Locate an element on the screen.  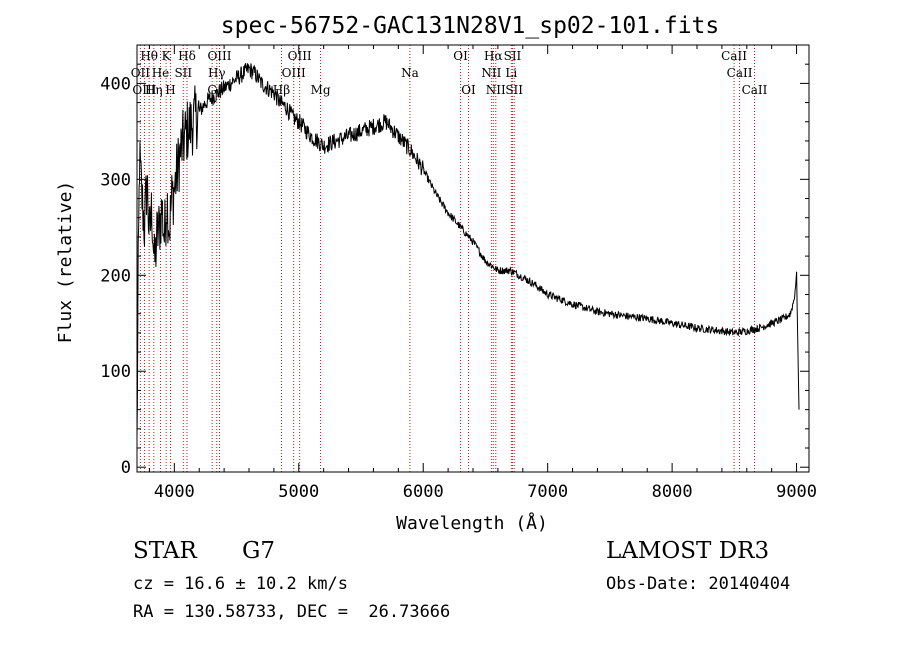
line-label: Mg is located at coordinates (321, 90).